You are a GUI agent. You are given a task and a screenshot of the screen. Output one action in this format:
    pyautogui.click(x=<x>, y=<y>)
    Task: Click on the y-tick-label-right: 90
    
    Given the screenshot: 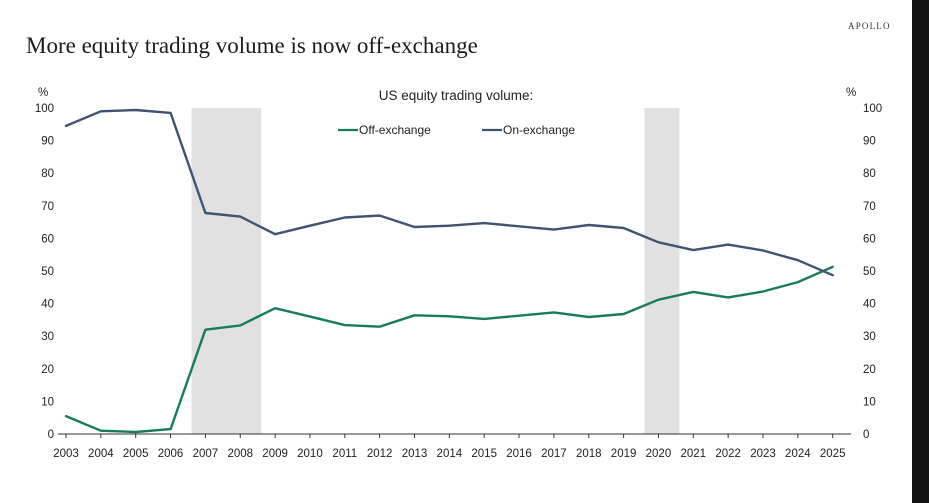 What is the action you would take?
    pyautogui.click(x=869, y=142)
    